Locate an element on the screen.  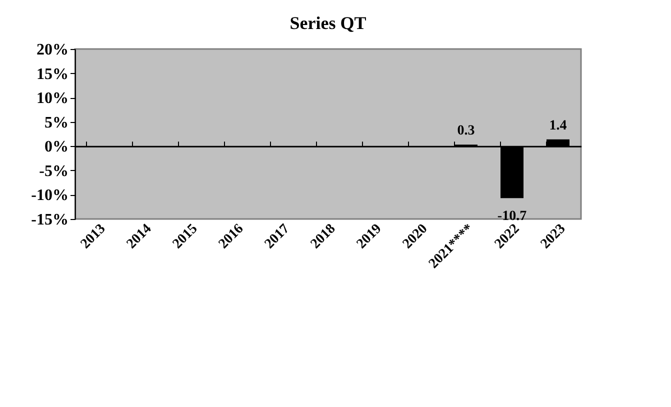
y-tick-label: 20% is located at coordinates (52, 50).